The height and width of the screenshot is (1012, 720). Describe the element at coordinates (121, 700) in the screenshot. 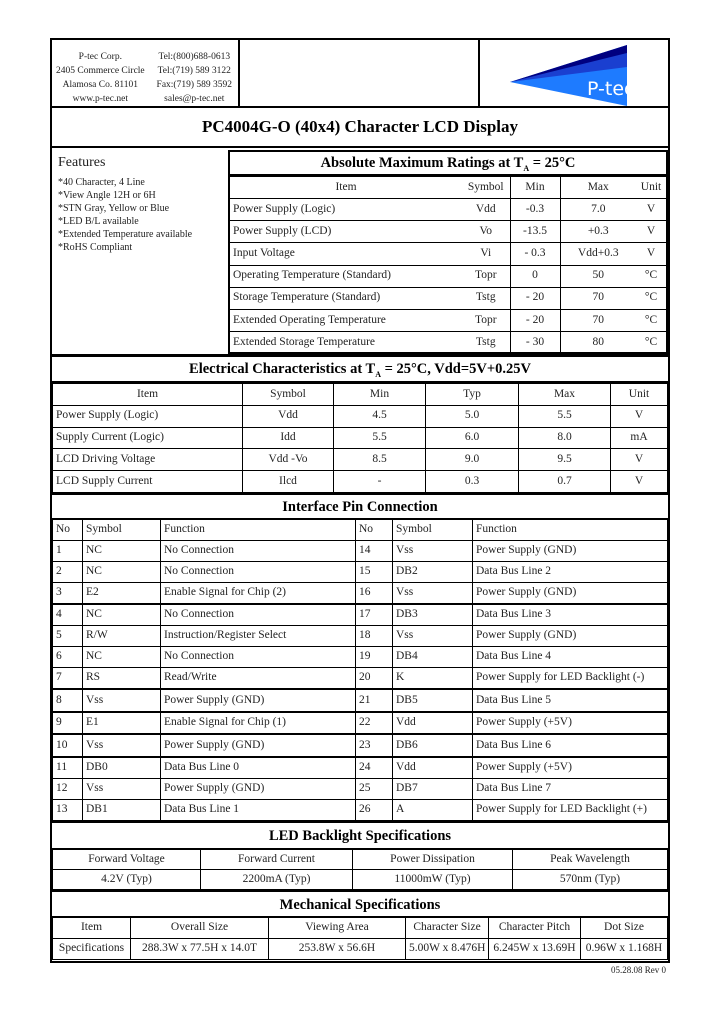

I see `pin-row-cell: Vss` at that location.